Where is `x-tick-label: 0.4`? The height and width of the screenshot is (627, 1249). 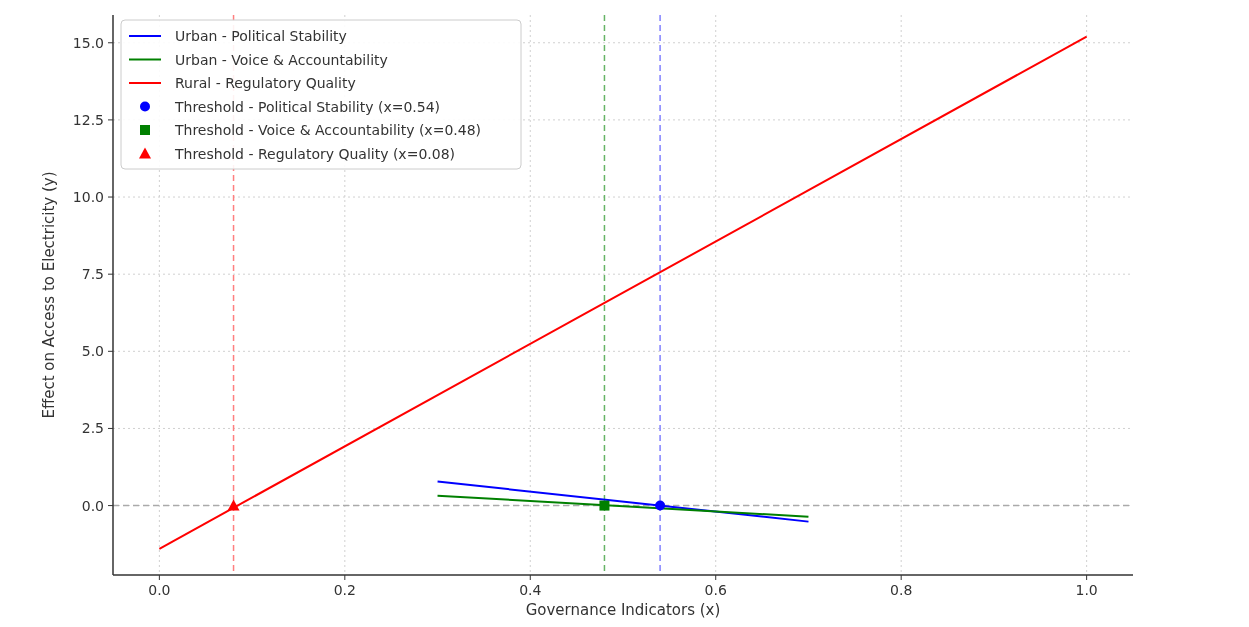 x-tick-label: 0.4 is located at coordinates (530, 590).